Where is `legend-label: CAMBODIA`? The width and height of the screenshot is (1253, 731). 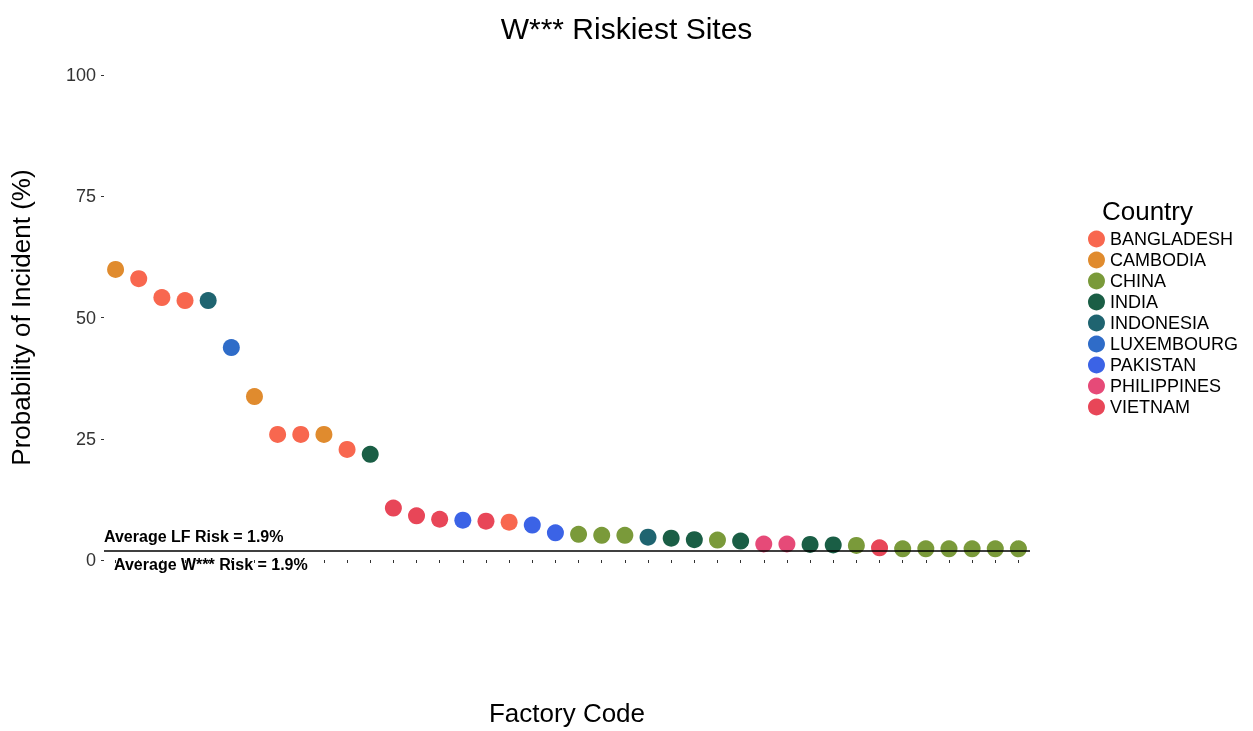
legend-label: CAMBODIA is located at coordinates (1157, 260).